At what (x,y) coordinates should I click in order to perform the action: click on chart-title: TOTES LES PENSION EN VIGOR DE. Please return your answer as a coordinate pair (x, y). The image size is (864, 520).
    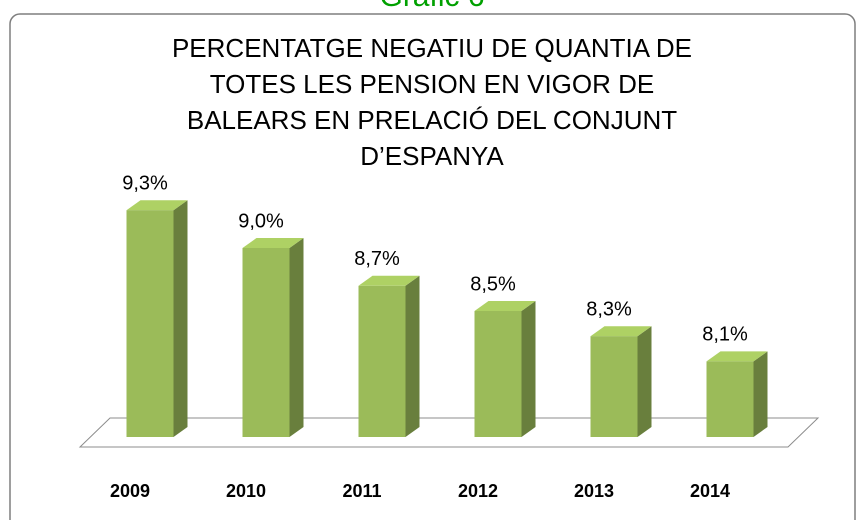
    Looking at the image, I should click on (432, 84).